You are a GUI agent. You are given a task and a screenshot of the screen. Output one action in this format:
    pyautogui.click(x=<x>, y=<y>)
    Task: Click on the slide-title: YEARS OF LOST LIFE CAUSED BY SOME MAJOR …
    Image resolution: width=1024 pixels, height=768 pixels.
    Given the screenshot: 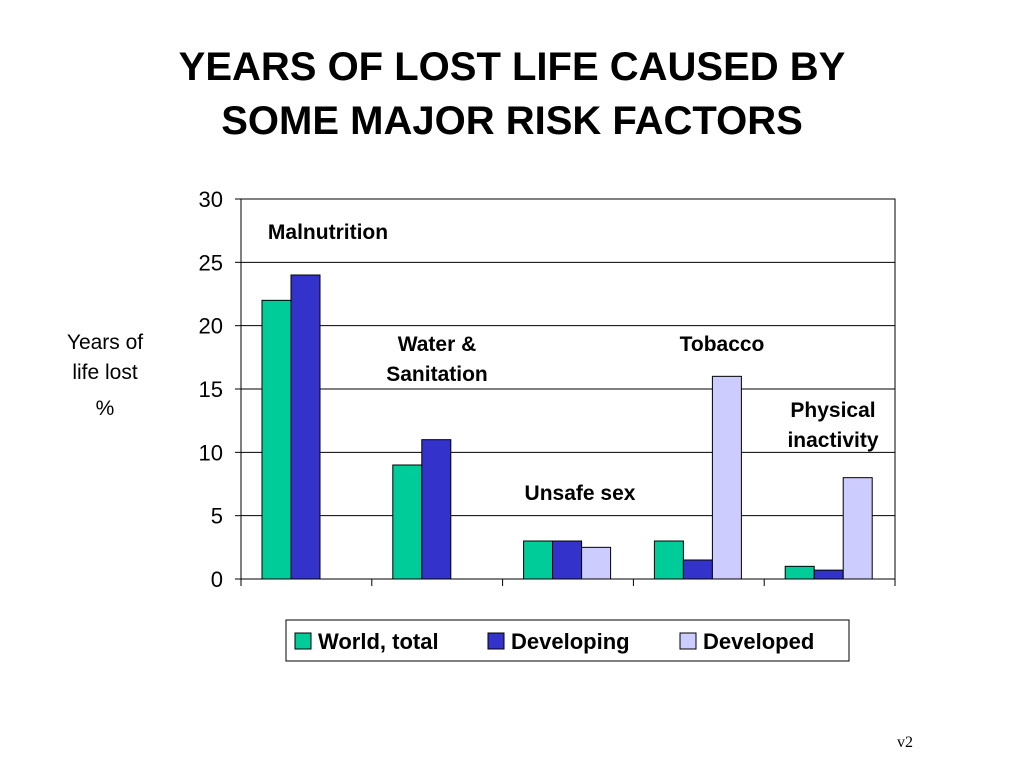 What is the action you would take?
    pyautogui.click(x=512, y=94)
    